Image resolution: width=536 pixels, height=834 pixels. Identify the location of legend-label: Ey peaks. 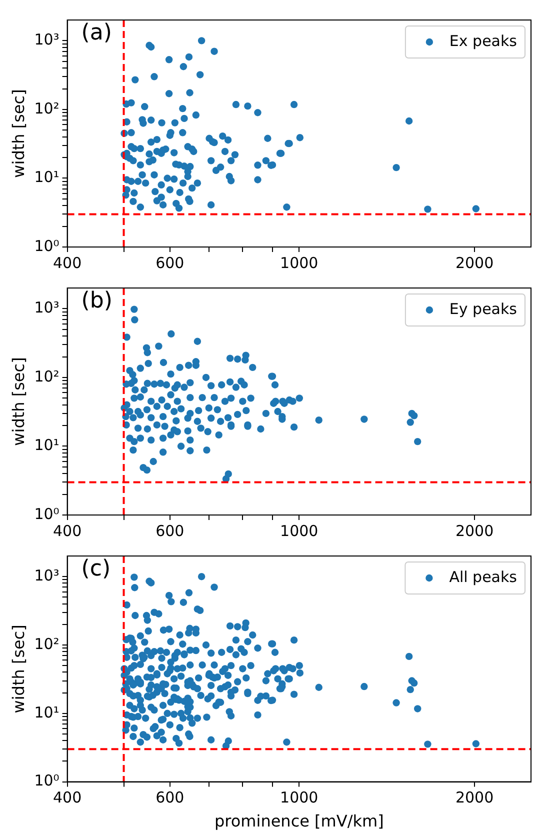
(483, 309).